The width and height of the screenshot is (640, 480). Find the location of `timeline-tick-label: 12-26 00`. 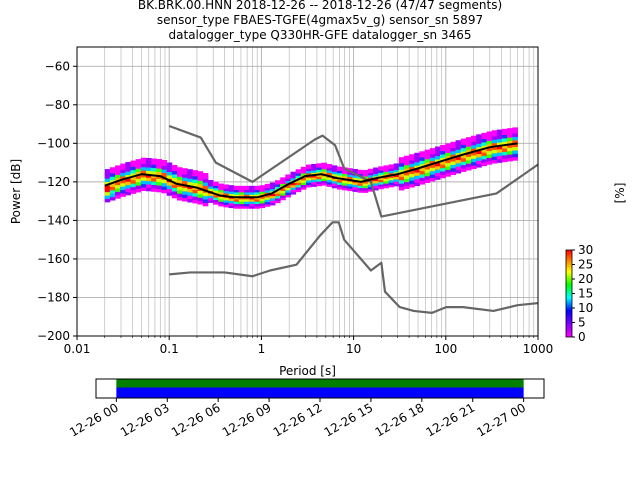

timeline-tick-label: 12-26 00 is located at coordinates (94, 419).